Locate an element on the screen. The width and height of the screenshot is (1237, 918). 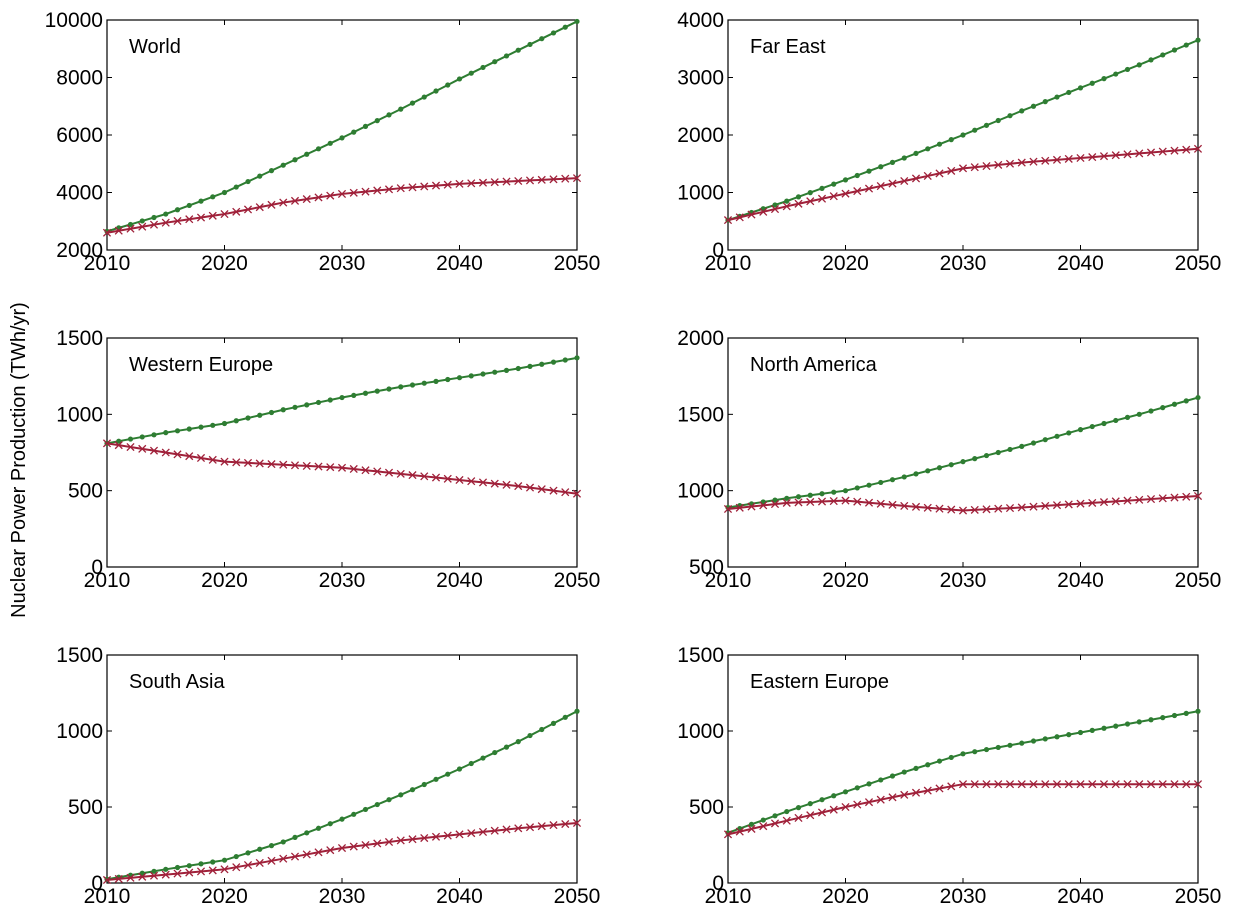
panel-title: World is located at coordinates (155, 47).